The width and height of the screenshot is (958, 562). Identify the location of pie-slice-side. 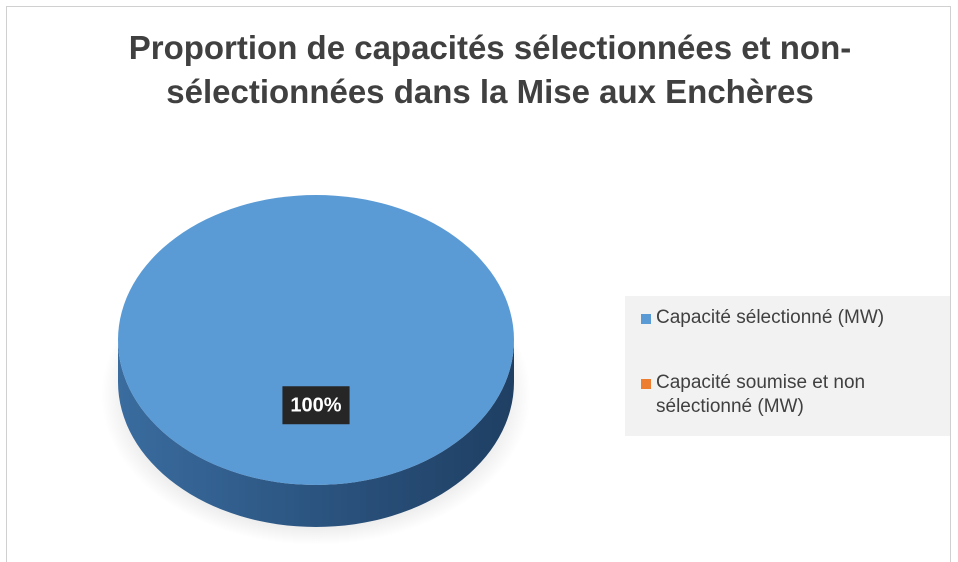
(316, 433).